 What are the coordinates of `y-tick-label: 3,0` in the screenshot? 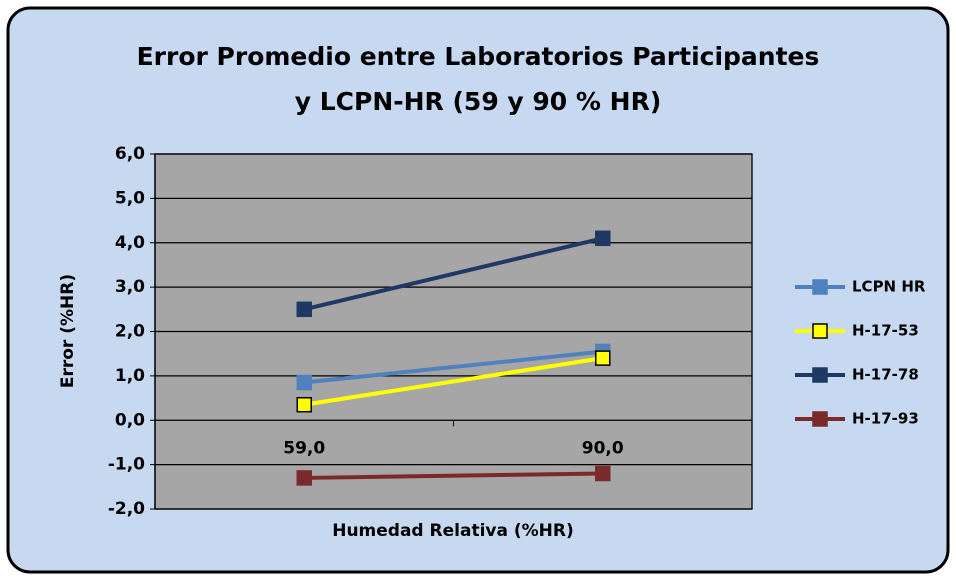 It's located at (130, 287).